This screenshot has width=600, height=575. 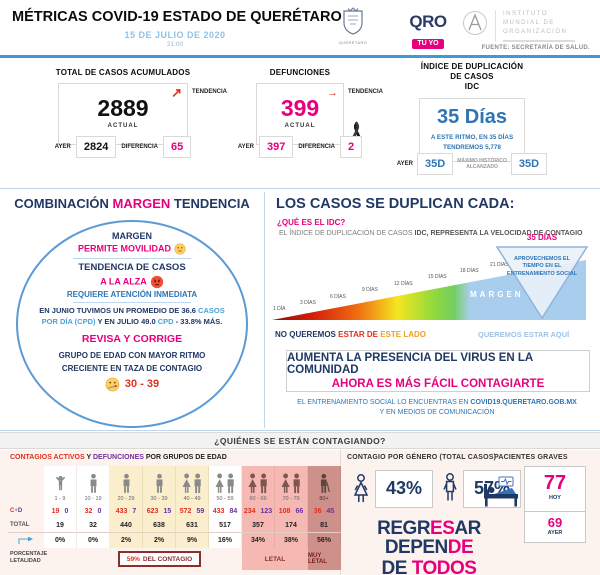 What do you see at coordinates (123, 126) in the screenshot?
I see `casos-actual-label: ACTUAL` at bounding box center [123, 126].